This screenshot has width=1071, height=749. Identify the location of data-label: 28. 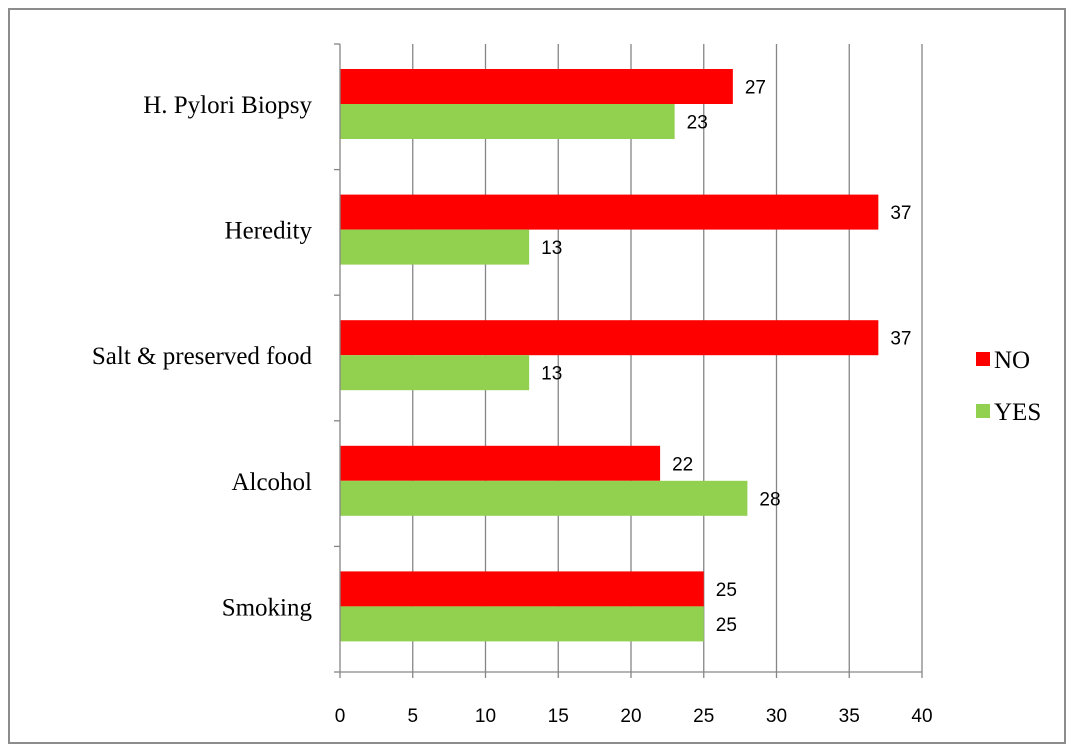
(769, 499).